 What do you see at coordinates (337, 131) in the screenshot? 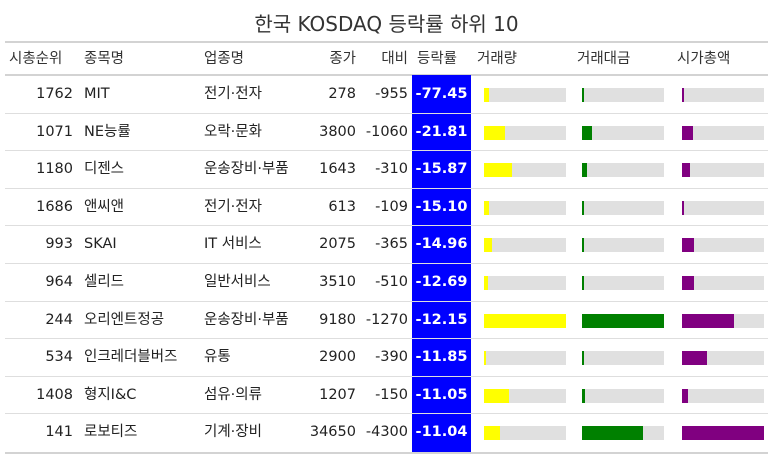
I see `cell-close: 3800` at bounding box center [337, 131].